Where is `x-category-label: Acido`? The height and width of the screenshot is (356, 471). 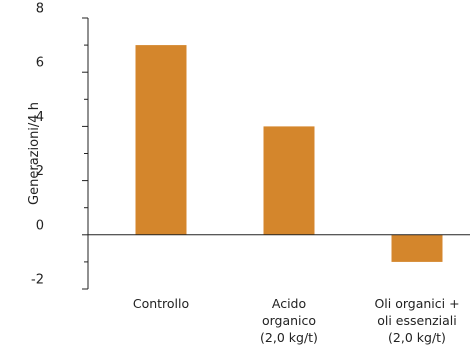
x-category-label: Acido is located at coordinates (289, 303).